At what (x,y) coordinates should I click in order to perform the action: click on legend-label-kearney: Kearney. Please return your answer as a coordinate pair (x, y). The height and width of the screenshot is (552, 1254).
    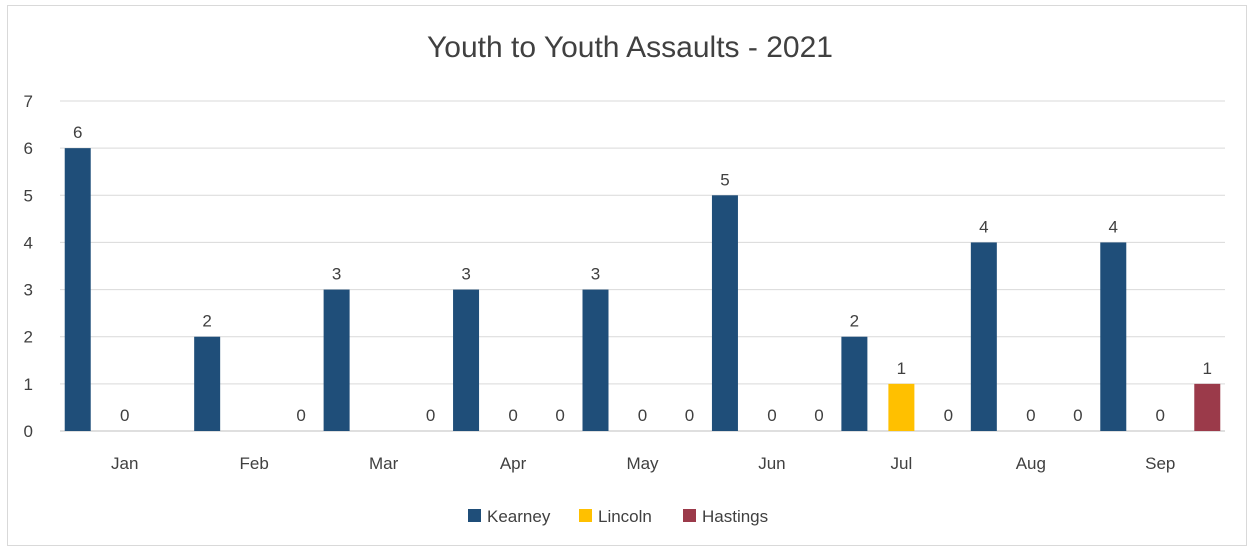
    Looking at the image, I should click on (519, 516).